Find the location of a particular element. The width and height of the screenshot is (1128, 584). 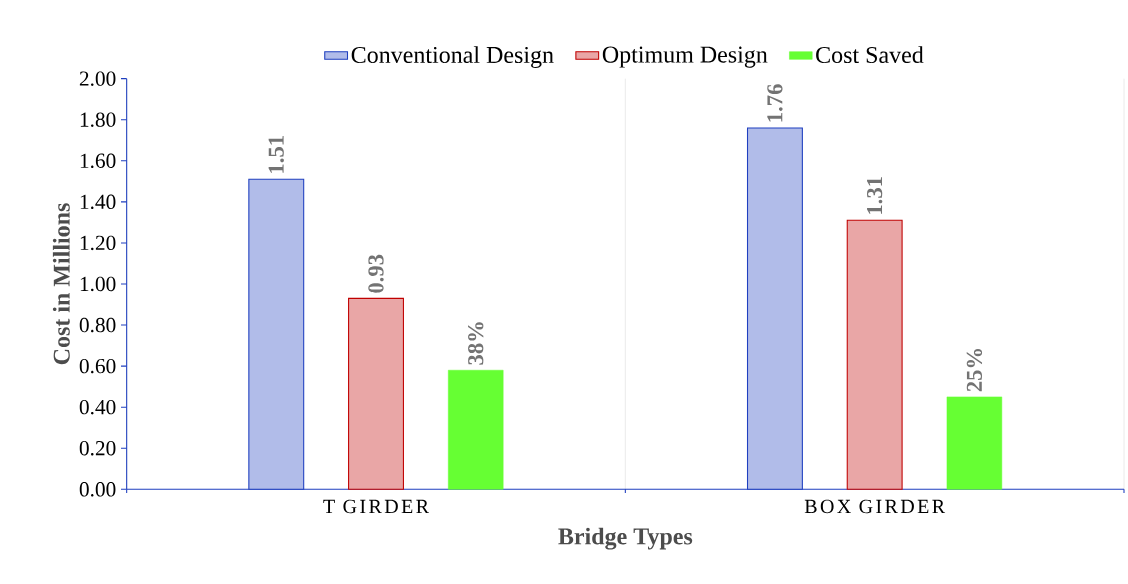

y-tick-label: 0.40 is located at coordinates (97, 407).